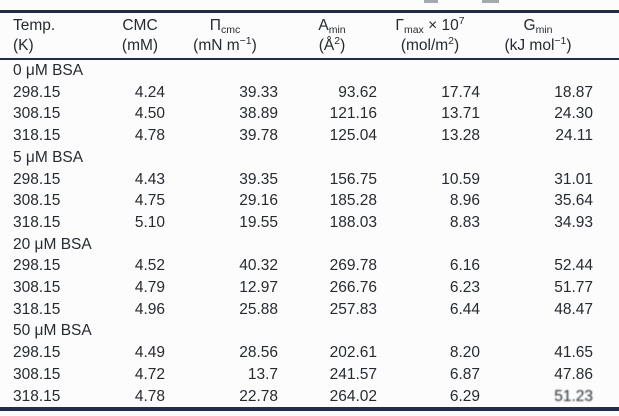 The height and width of the screenshot is (416, 619). I want to click on cell-a-min: 257.83, so click(353, 309).